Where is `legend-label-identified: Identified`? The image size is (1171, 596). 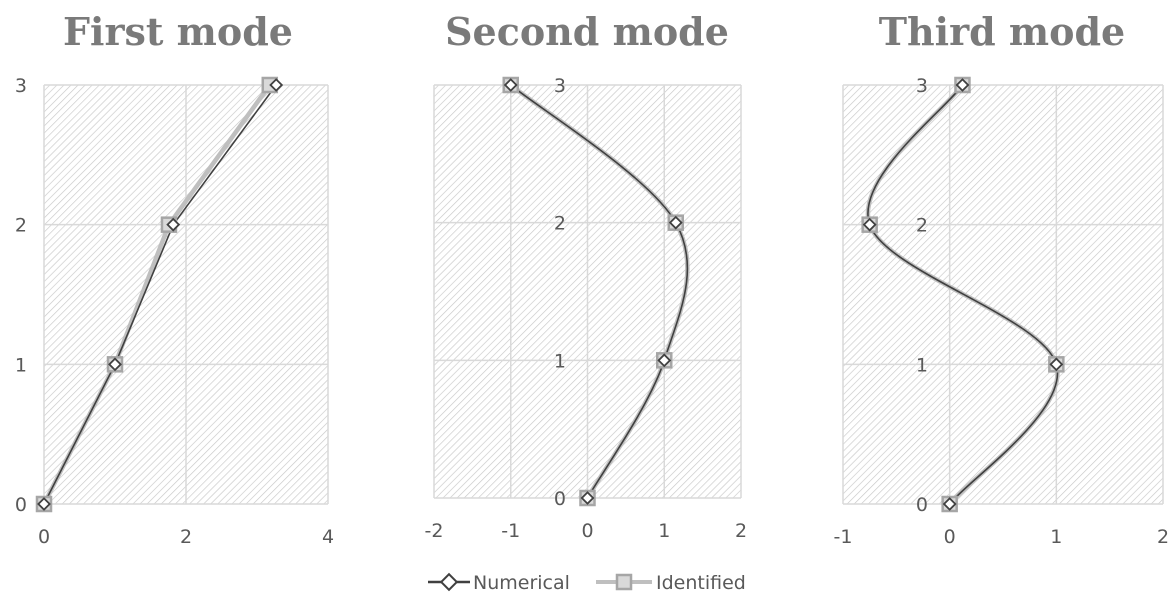
legend-label-identified: Identified is located at coordinates (701, 583).